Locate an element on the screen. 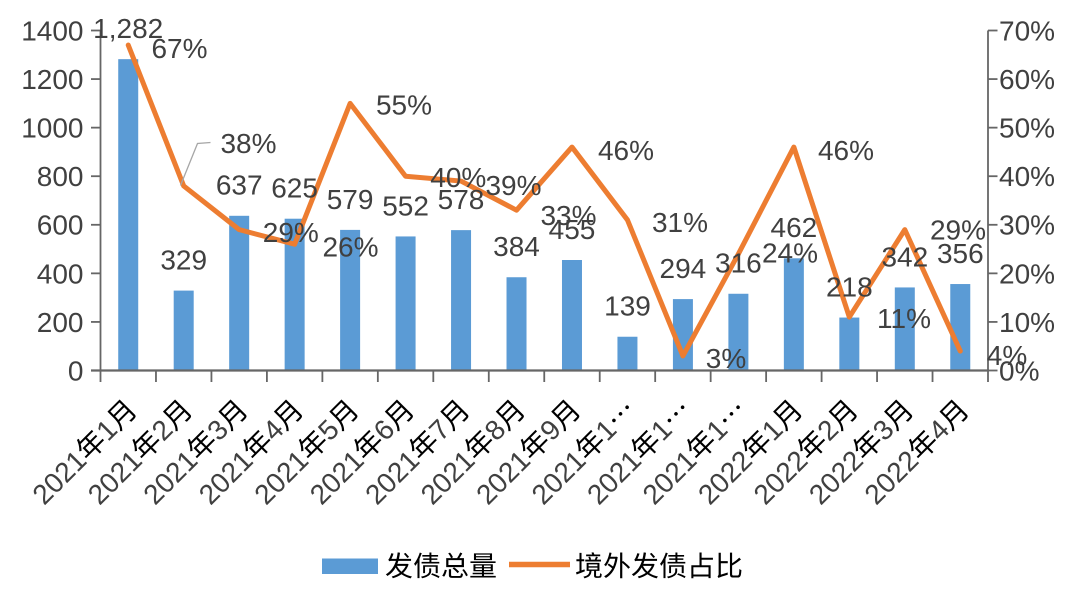 The image size is (1080, 597). svg-text: 329 is located at coordinates (183, 260).